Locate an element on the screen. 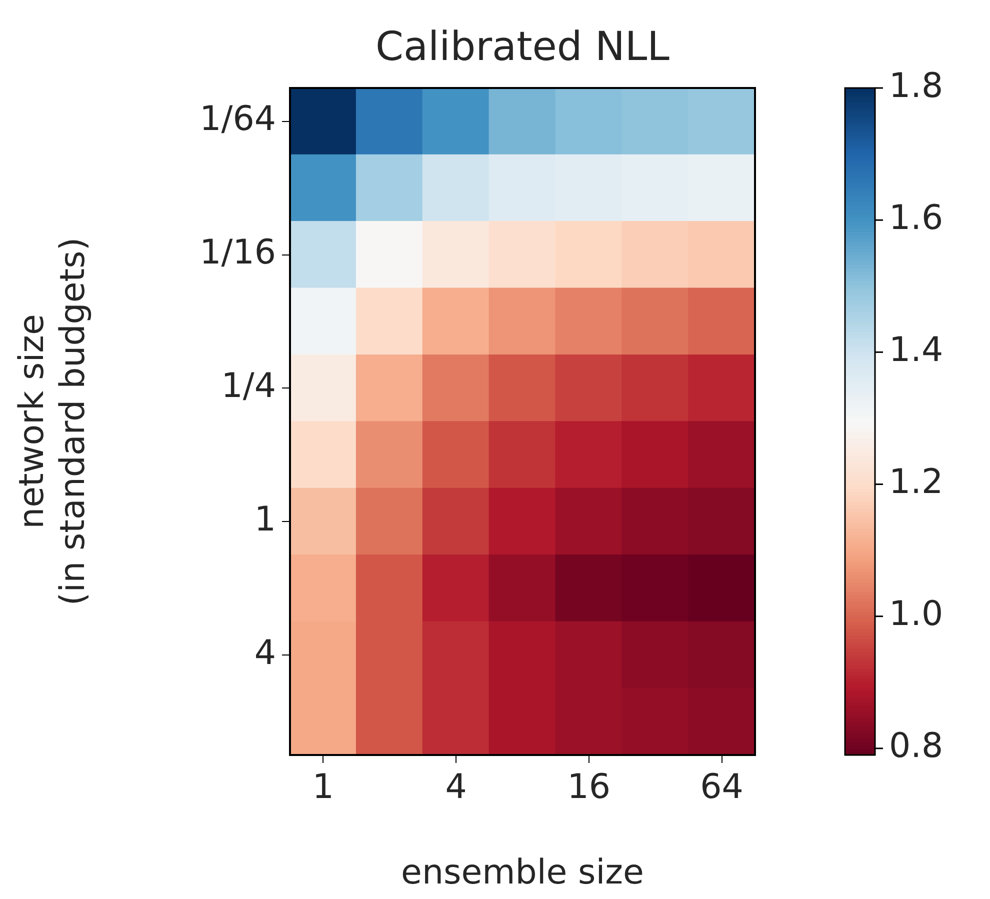  color-bar-label: 1.6 is located at coordinates (916, 218).